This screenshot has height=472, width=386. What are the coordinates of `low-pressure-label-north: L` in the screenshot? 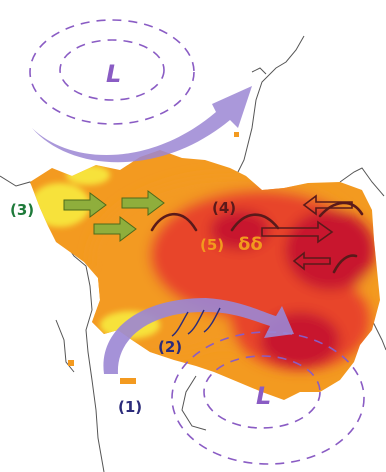 It's located at (113, 74).